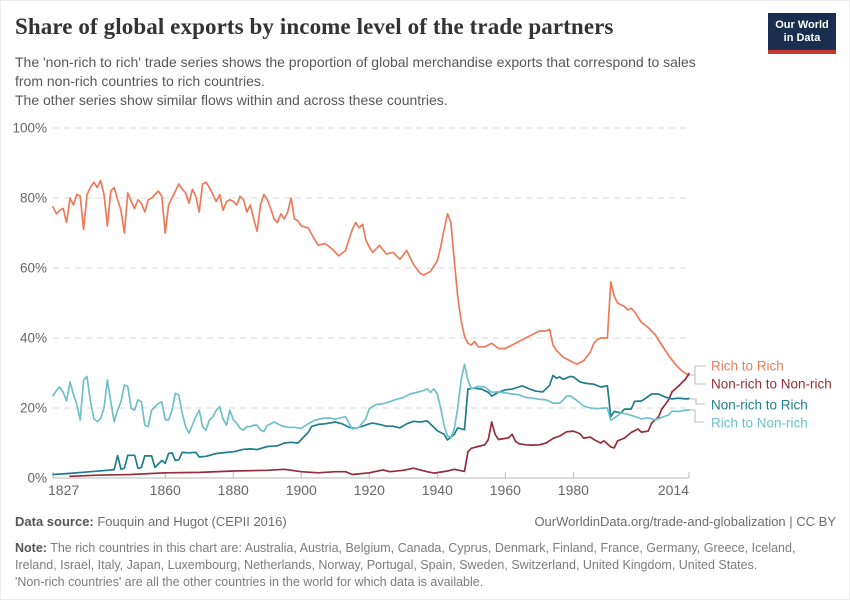  What do you see at coordinates (437, 490) in the screenshot?
I see `x-tick-label: 1940` at bounding box center [437, 490].